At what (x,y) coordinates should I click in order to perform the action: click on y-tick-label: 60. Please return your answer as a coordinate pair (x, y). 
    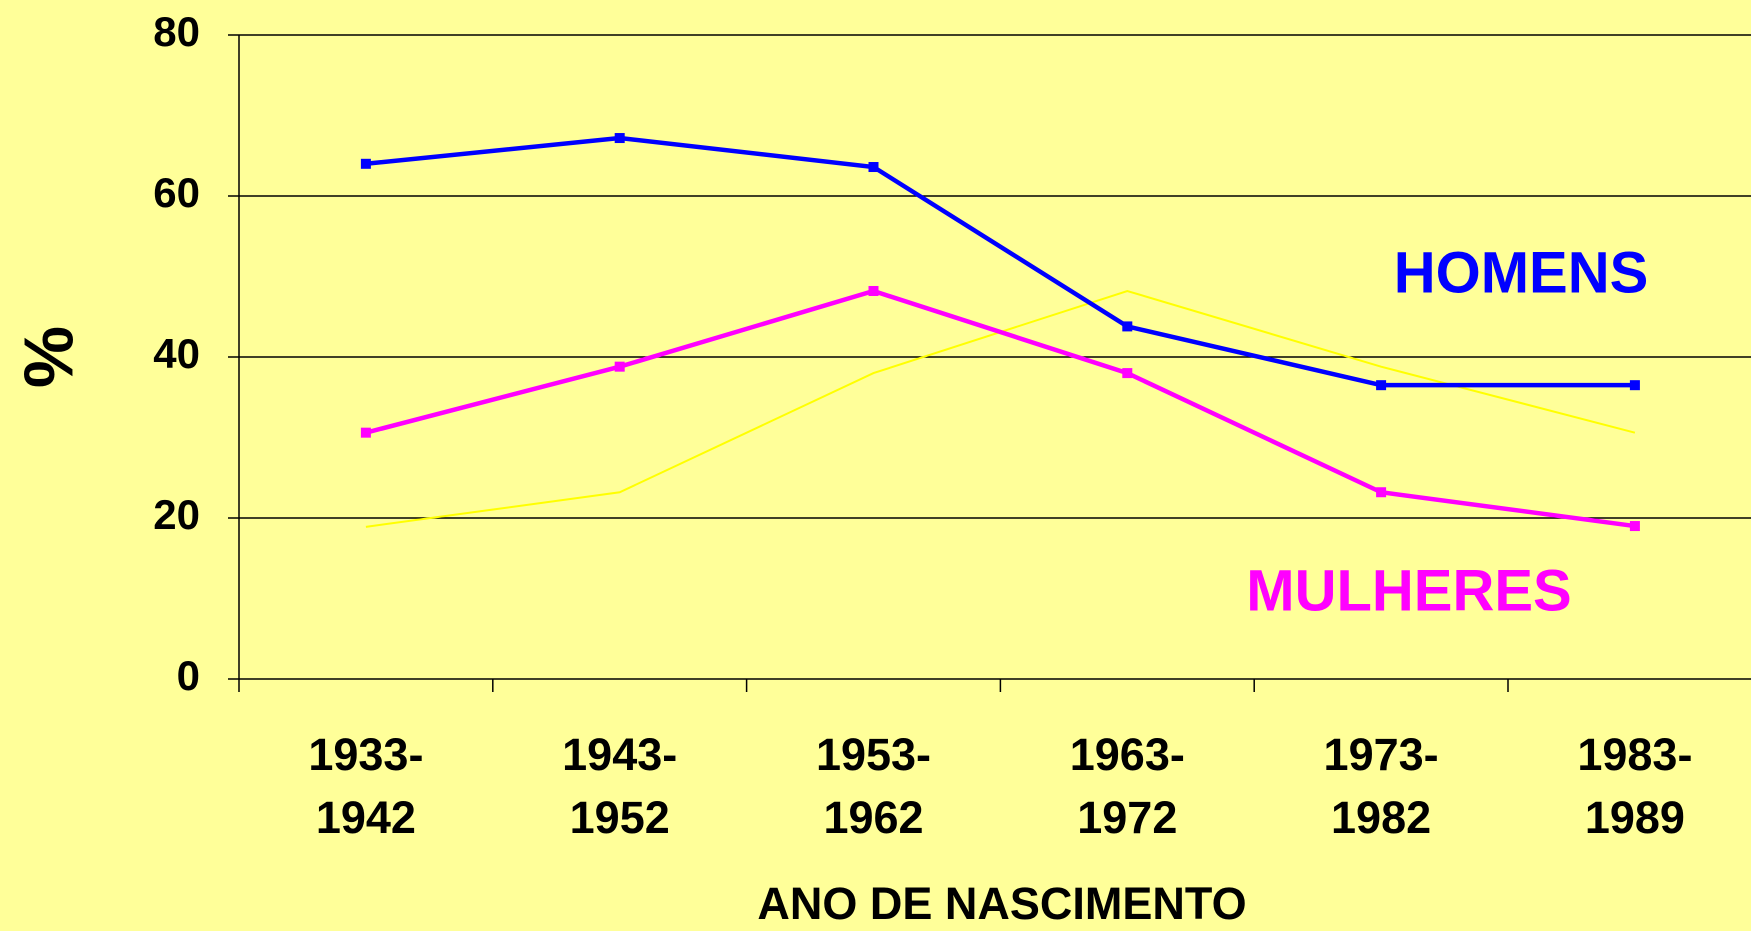
    Looking at the image, I should click on (176, 192).